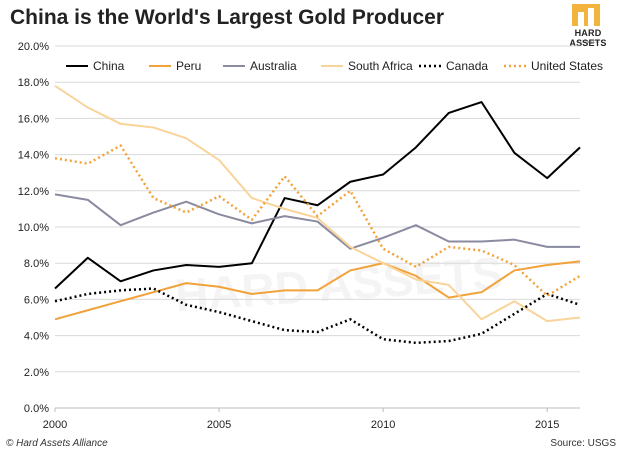  What do you see at coordinates (301, 419) in the screenshot?
I see `x-axis-ticks: 2000 2005 2010 2015` at bounding box center [301, 419].